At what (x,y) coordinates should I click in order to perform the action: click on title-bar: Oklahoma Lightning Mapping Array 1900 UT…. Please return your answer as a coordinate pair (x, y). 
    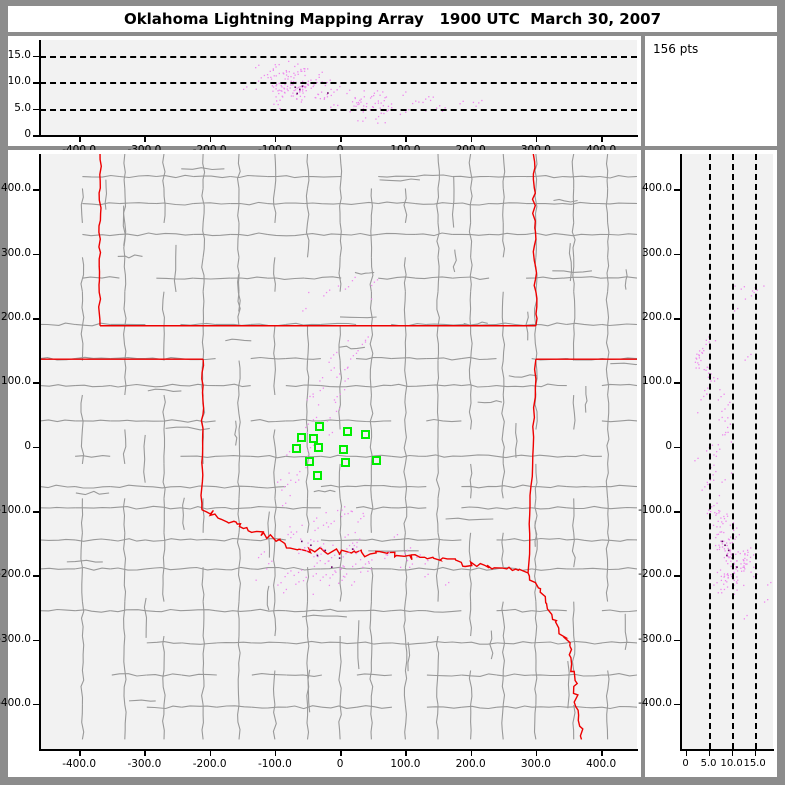
    Looking at the image, I should click on (392, 19).